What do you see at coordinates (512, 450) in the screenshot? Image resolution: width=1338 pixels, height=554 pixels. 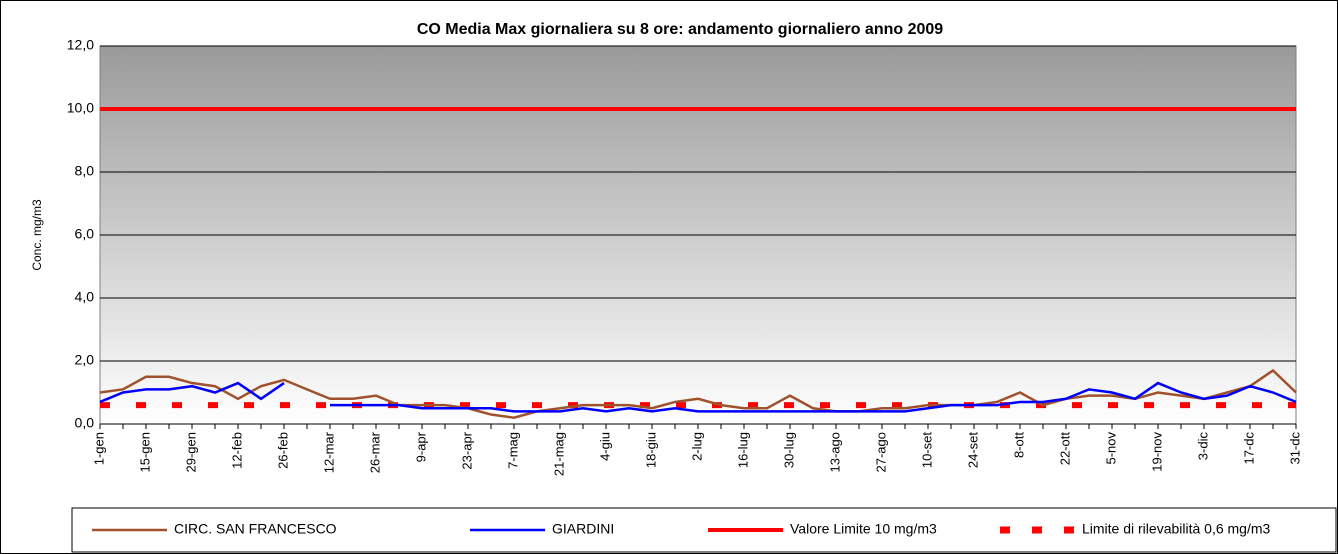 I see `x-tick-label: 7-mag` at bounding box center [512, 450].